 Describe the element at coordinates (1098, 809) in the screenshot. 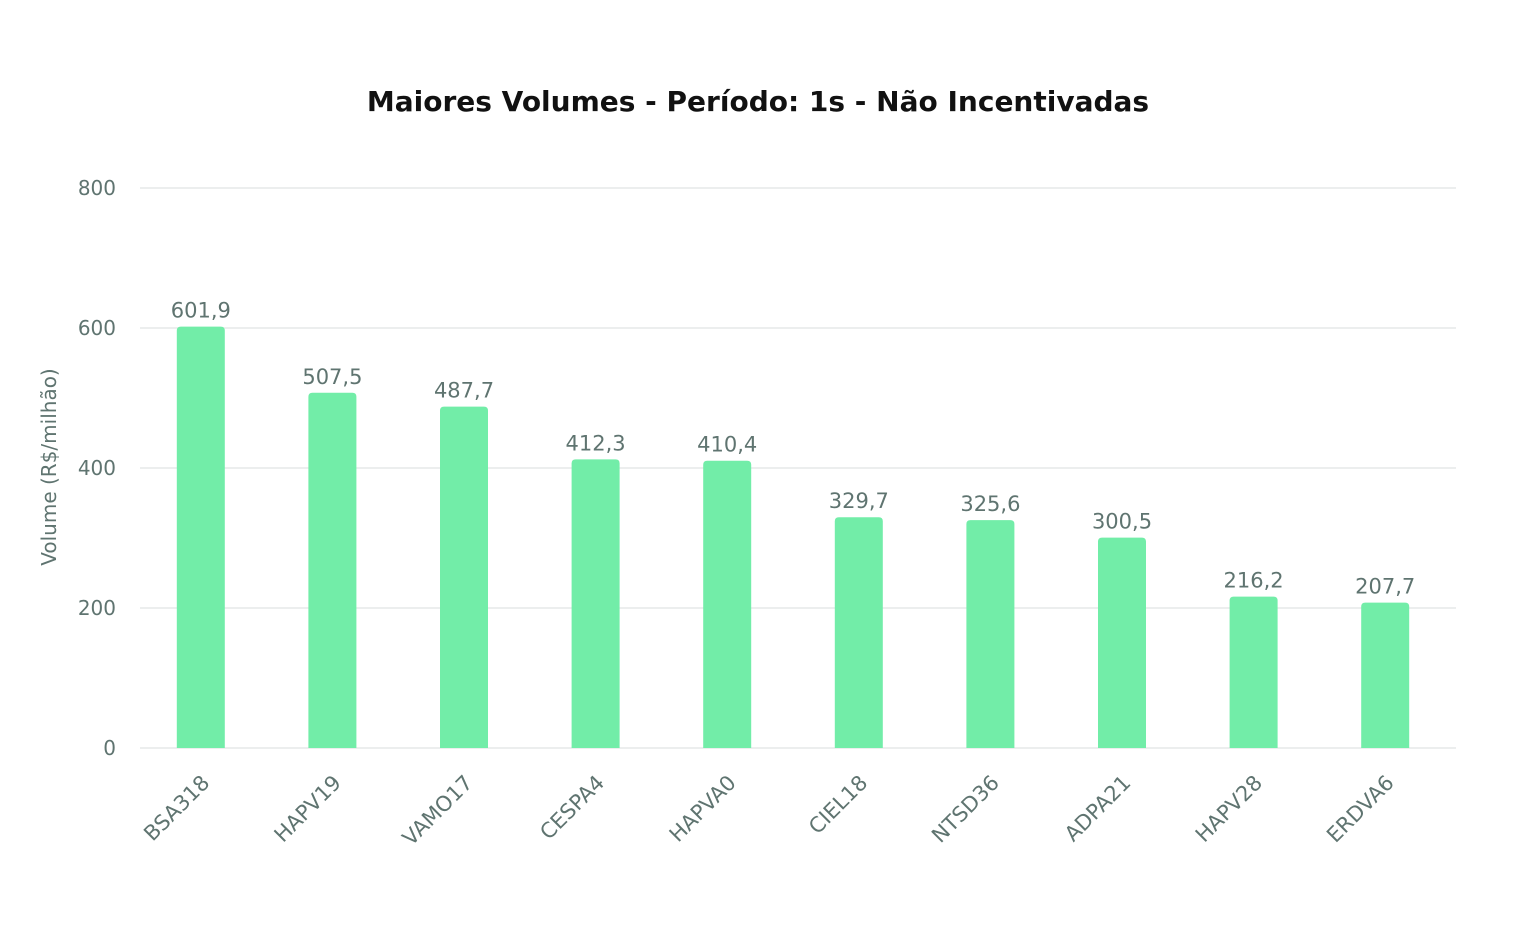

I see `x-tick-label: ADPA21` at that location.